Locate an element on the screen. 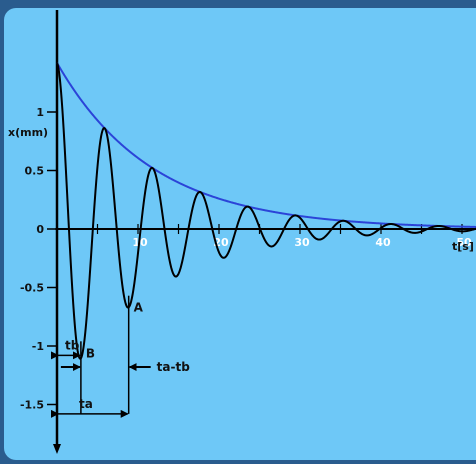 The height and width of the screenshot is (464, 476). y-tick-label: 0.5 is located at coordinates (35, 171).